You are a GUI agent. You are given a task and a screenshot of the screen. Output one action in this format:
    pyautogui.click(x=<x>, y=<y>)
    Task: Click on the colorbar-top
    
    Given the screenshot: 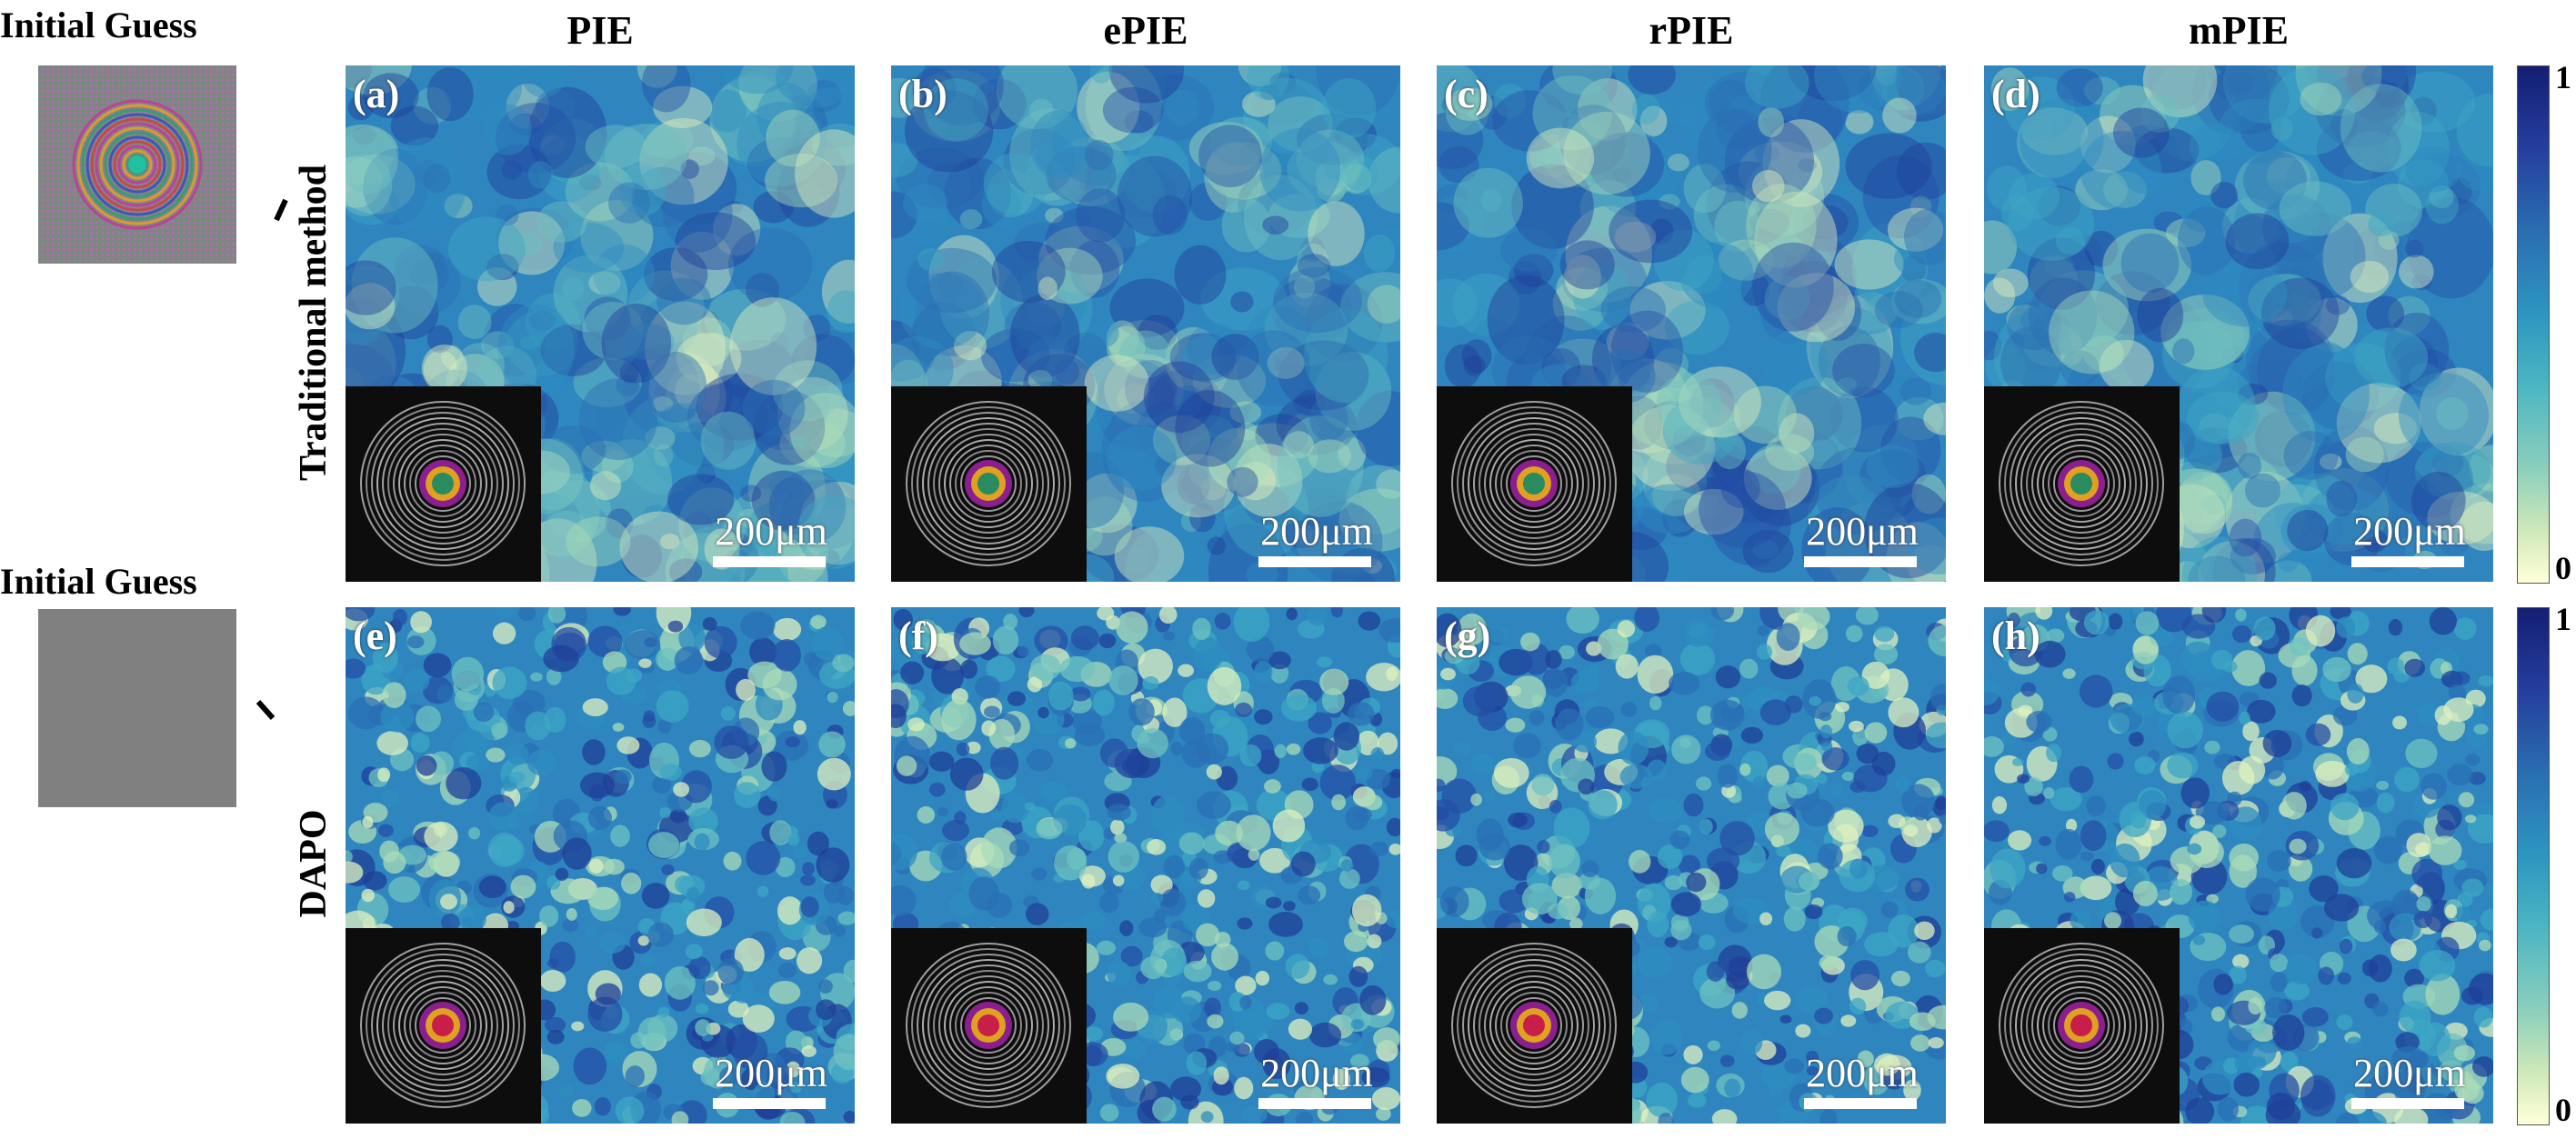 What is the action you would take?
    pyautogui.click(x=2533, y=324)
    